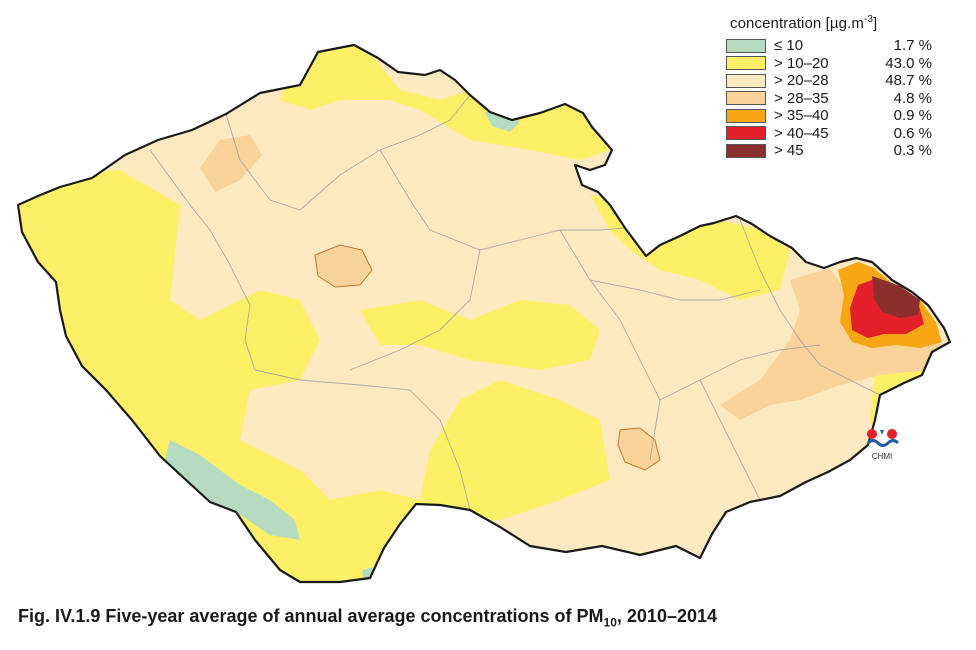  I want to click on legend-percent: 0.9 %, so click(912, 116).